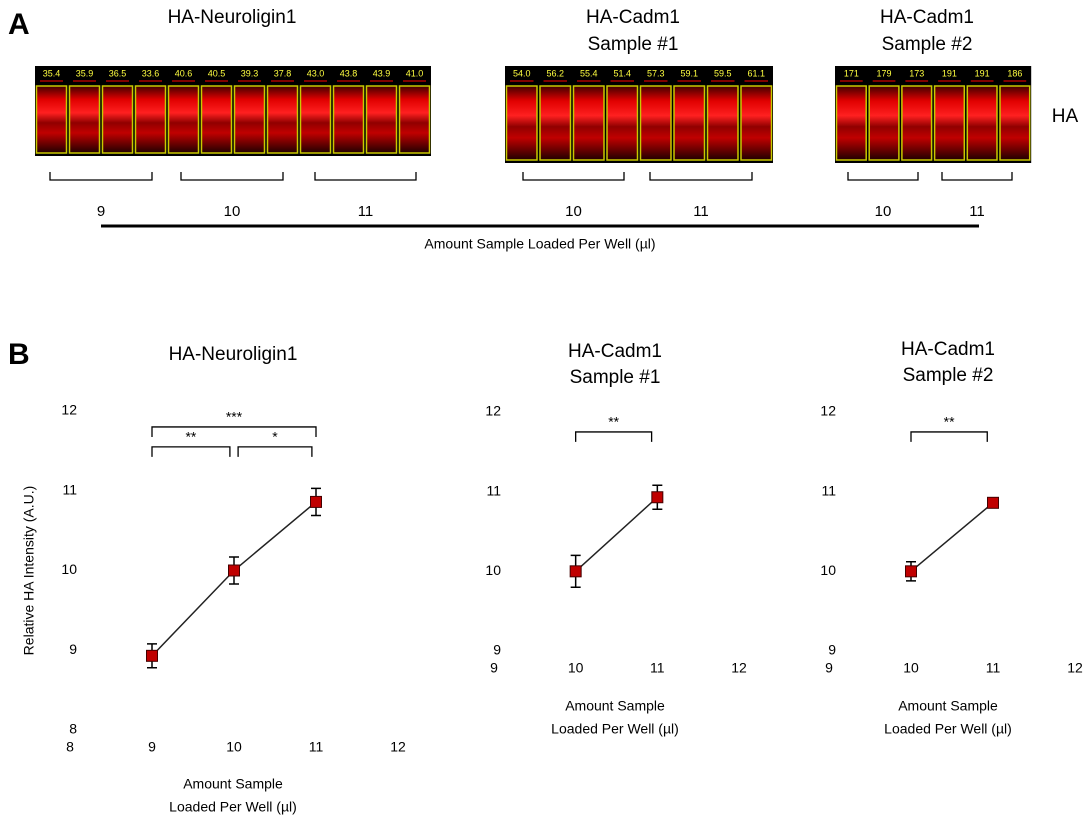 The width and height of the screenshot is (1086, 820). Describe the element at coordinates (217, 73) in the screenshot. I see `lane-value: 40.5` at that location.